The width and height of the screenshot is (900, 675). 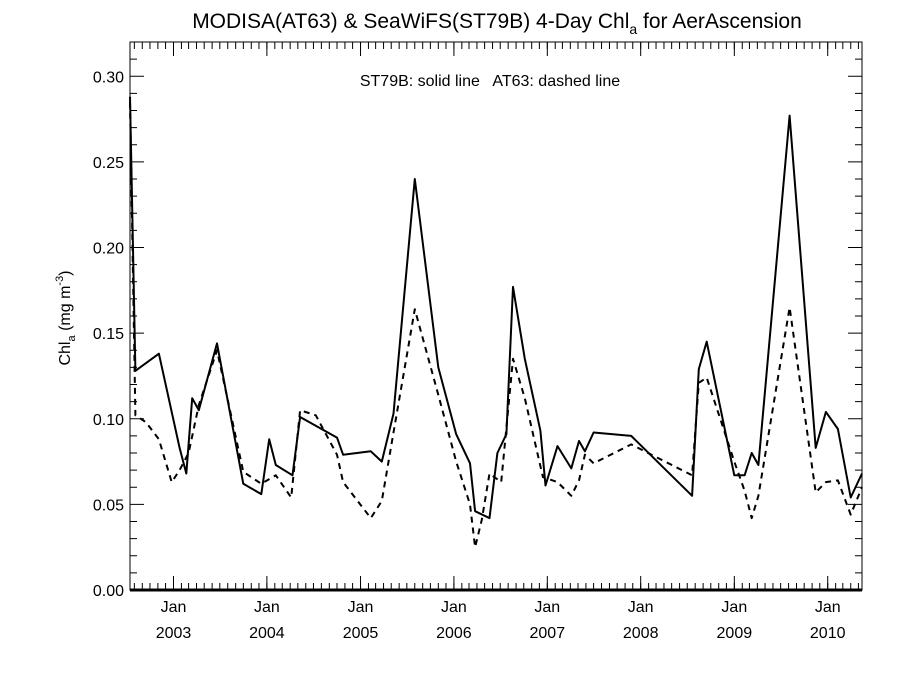 I want to click on y-tick-label: 0.20, so click(x=108, y=249).